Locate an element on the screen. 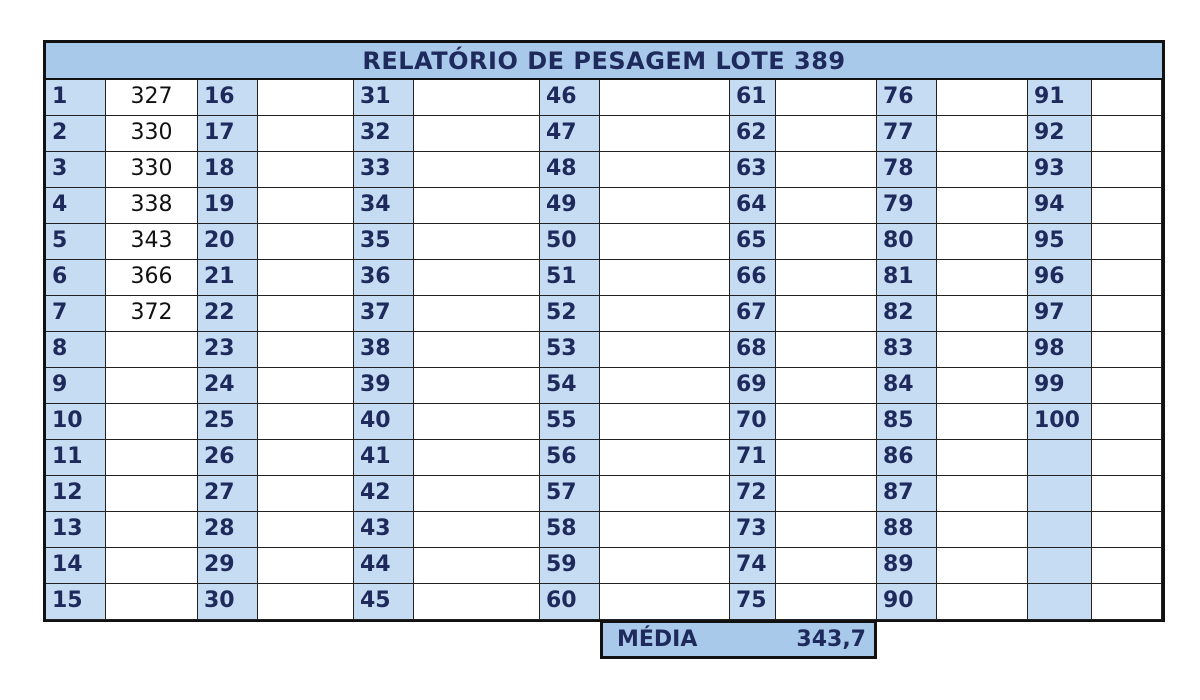  sample-number-cell: 47 is located at coordinates (570, 134).